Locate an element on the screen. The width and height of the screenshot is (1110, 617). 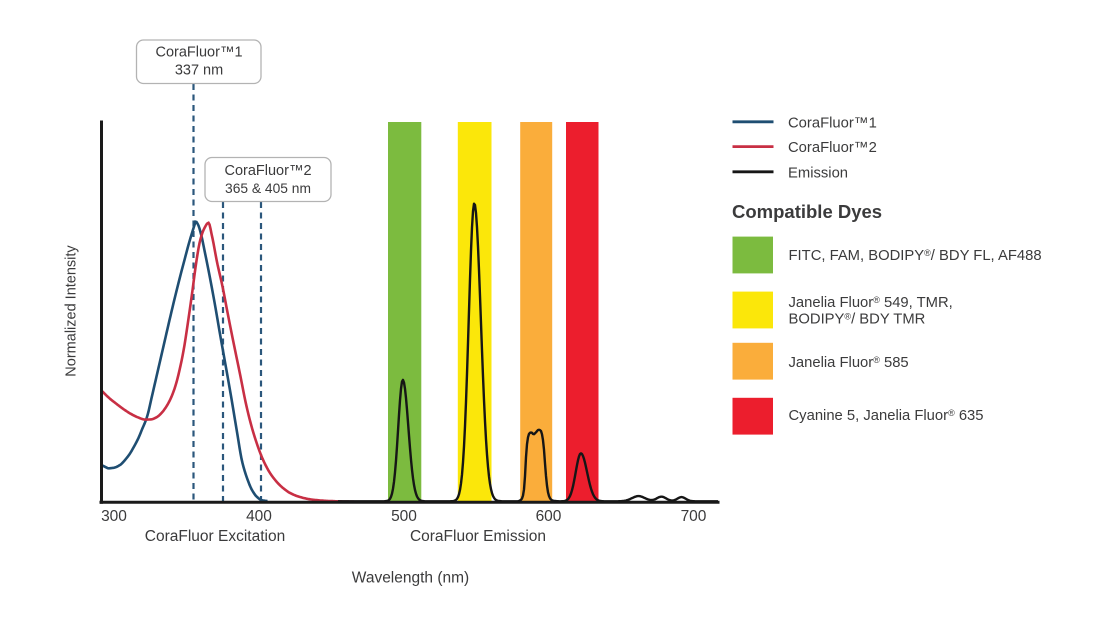
svg-text: 700 is located at coordinates (694, 516).